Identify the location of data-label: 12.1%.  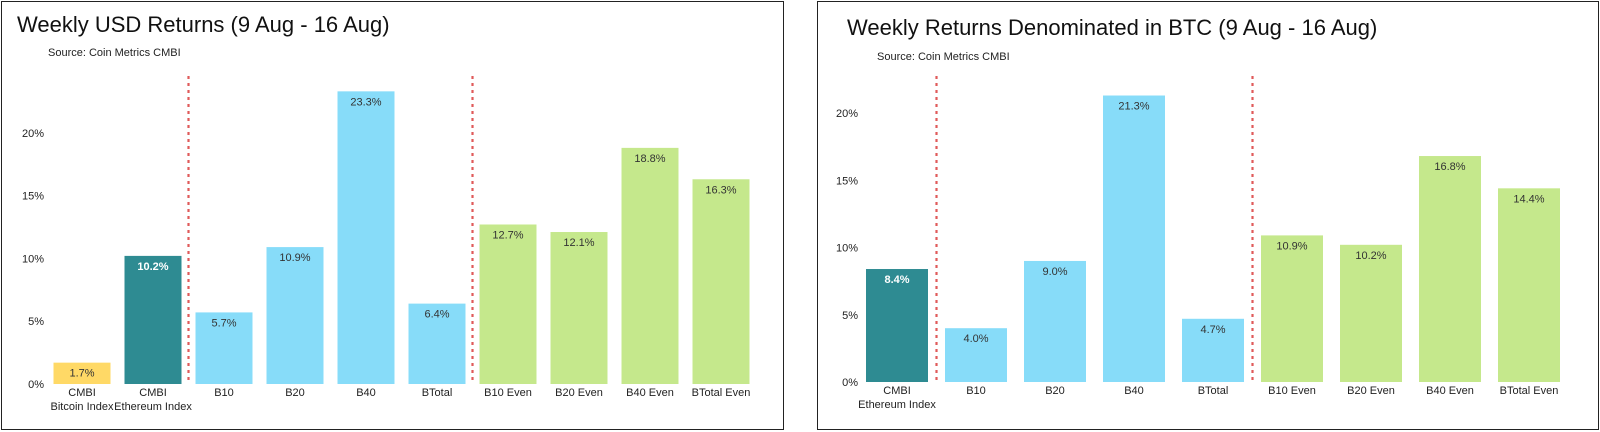
(578, 243).